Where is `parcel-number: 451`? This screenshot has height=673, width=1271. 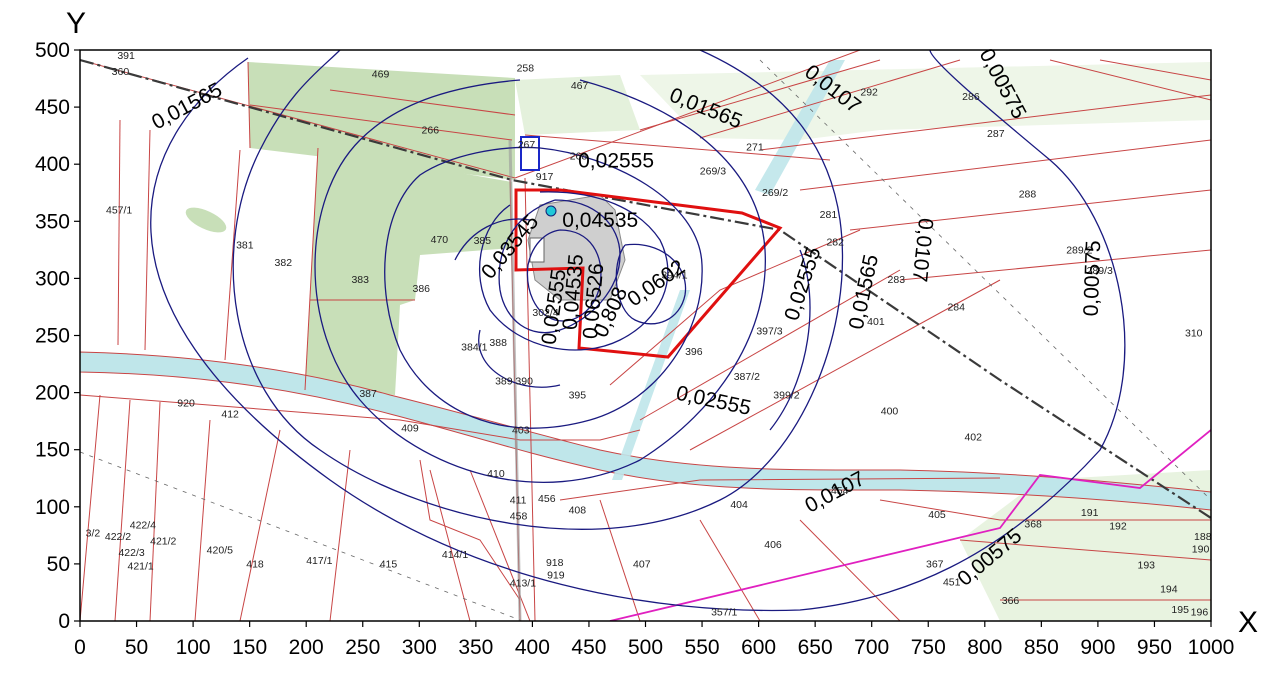
parcel-number: 451 is located at coordinates (952, 583).